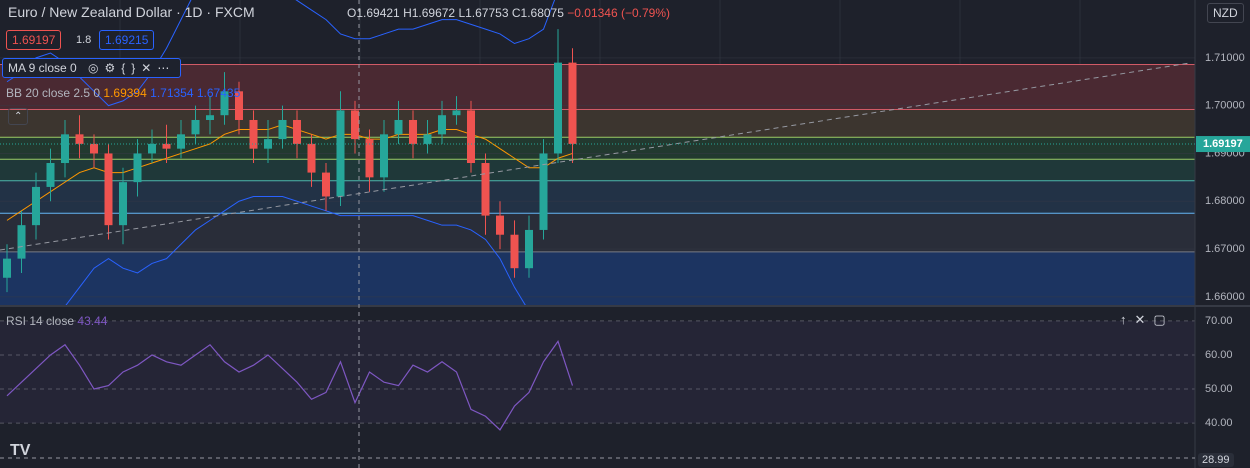  Describe the element at coordinates (218, 93) in the screenshot. I see `bb-lower: 1.67435` at that location.